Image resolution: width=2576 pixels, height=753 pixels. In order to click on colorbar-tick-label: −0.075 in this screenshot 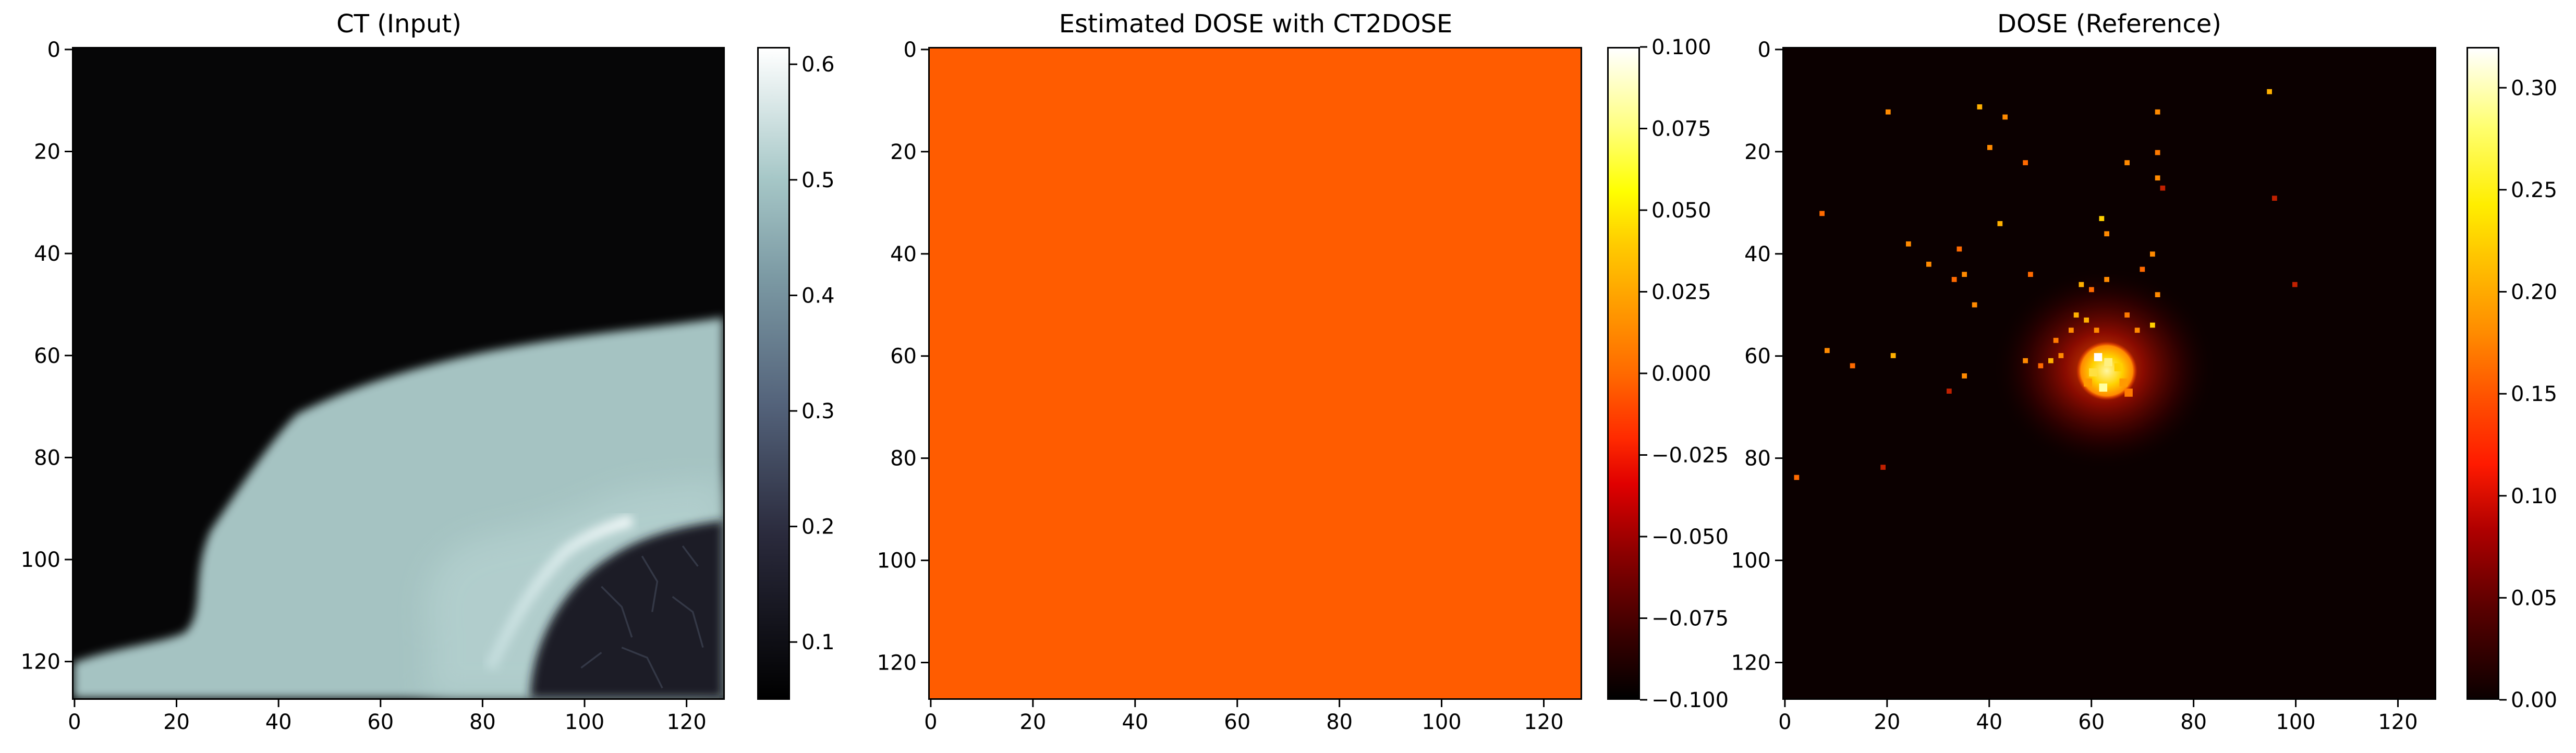, I will do `click(1690, 619)`.